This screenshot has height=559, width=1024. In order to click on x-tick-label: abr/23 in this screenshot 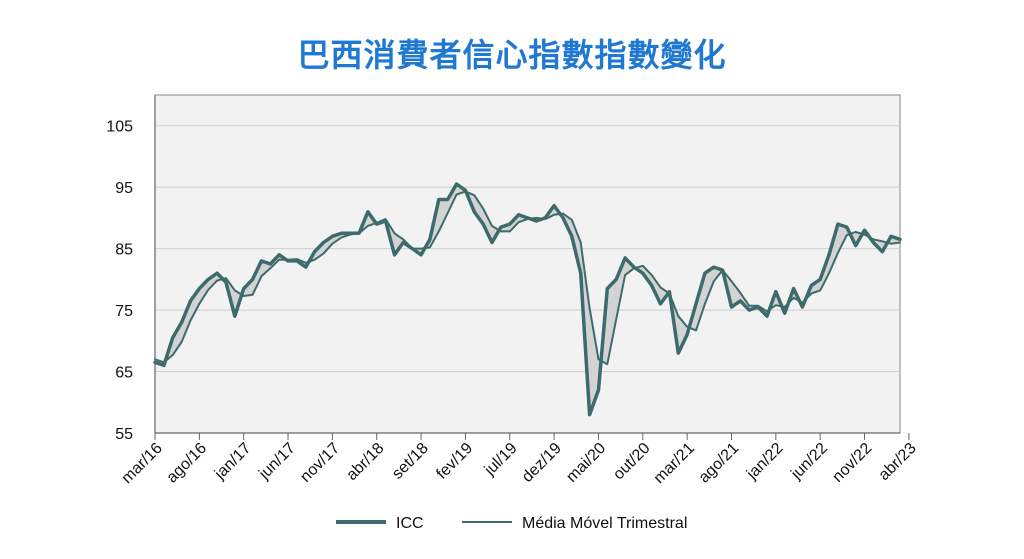, I will do `click(898, 462)`.